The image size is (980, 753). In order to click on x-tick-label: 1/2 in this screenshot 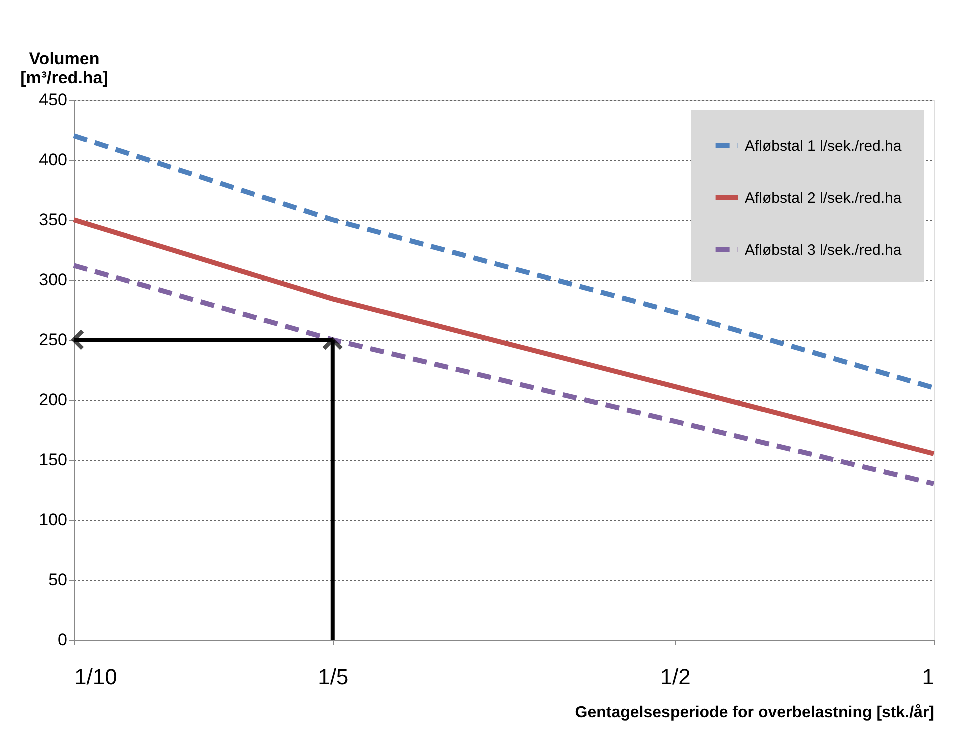, I will do `click(675, 677)`.